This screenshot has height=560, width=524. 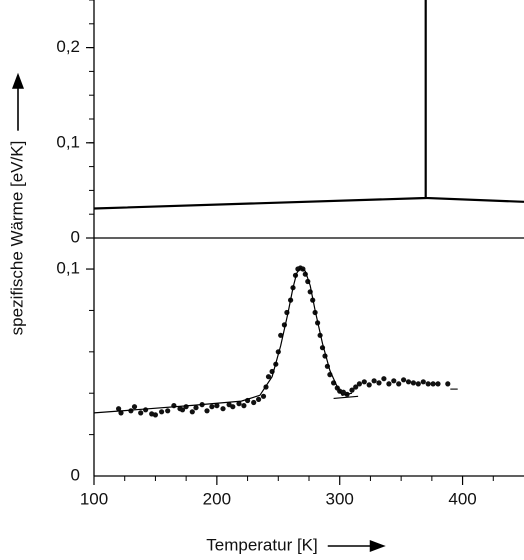 I want to click on x-tick-label: 300, so click(x=340, y=498).